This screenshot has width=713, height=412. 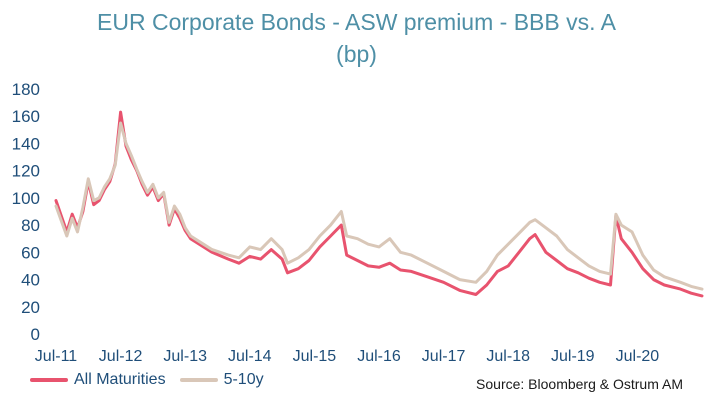 I want to click on y-tick-label: 80, so click(x=30, y=225).